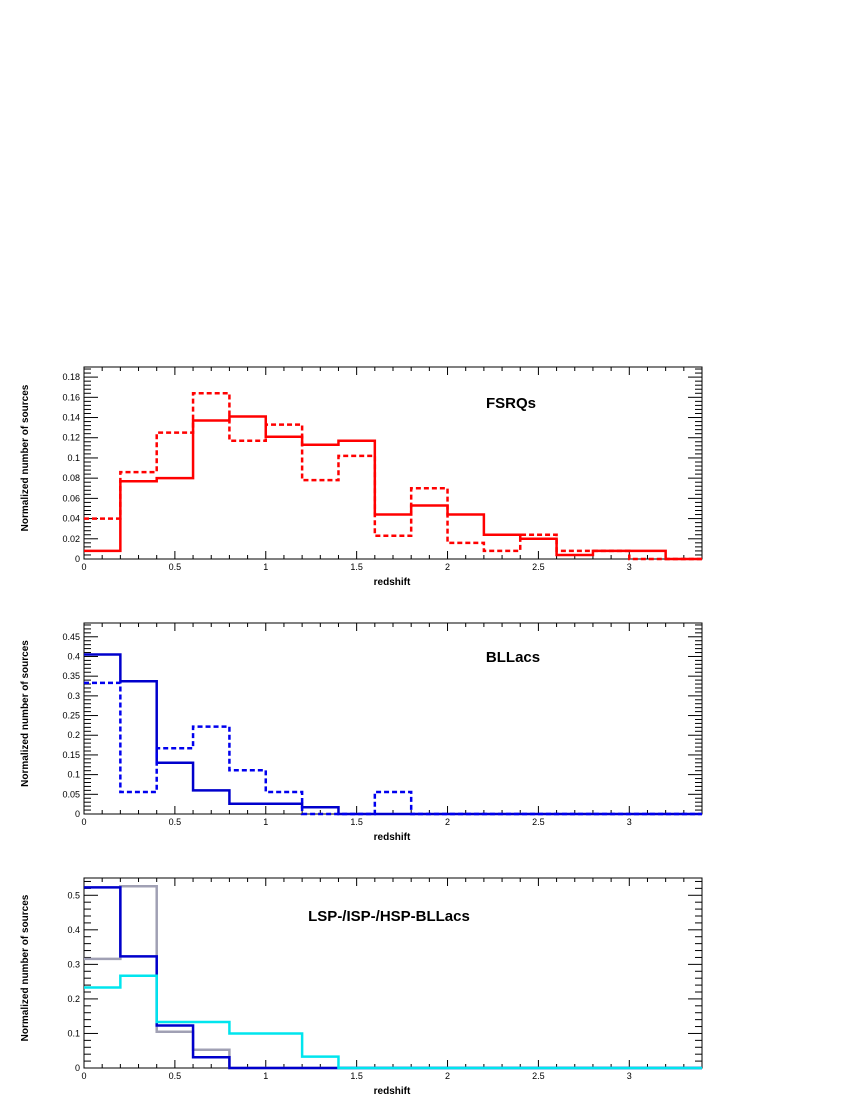 This screenshot has width=850, height=1100. I want to click on y-tick-label: 0.18, so click(71, 377).